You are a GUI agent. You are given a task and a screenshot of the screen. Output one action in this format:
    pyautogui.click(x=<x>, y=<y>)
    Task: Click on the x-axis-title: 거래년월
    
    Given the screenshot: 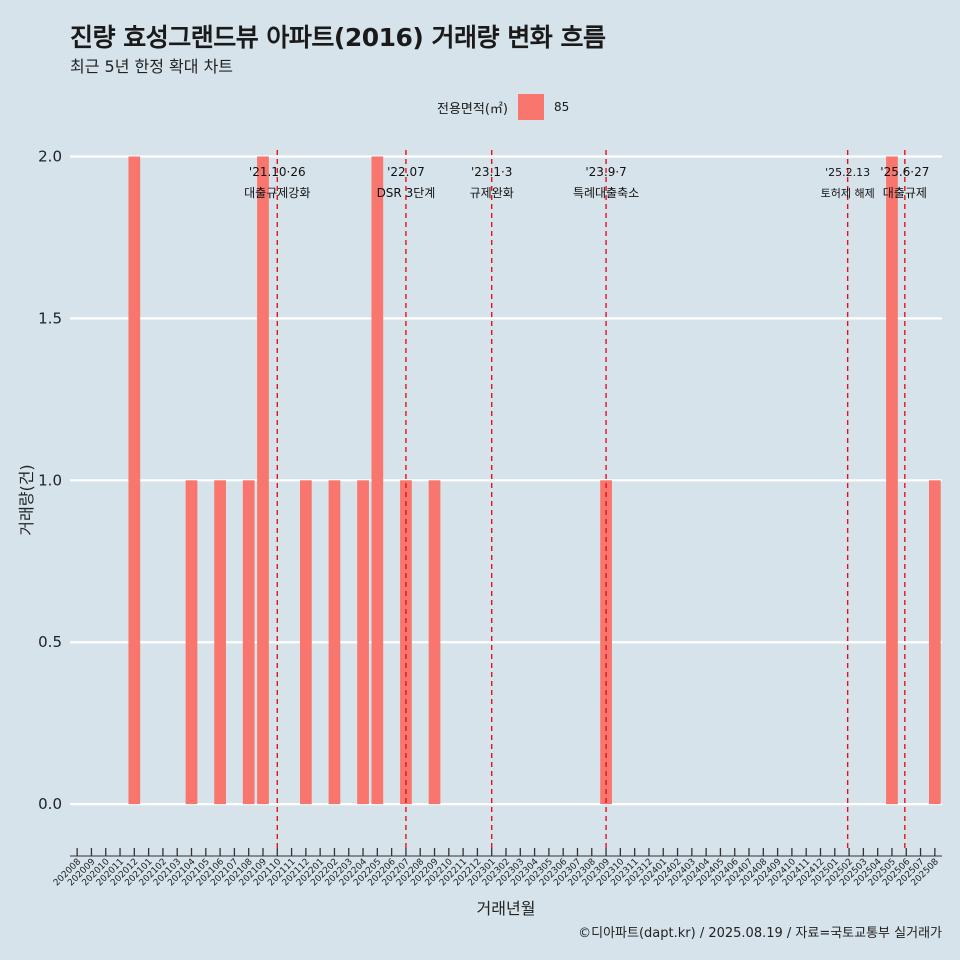 What is the action you would take?
    pyautogui.click(x=506, y=908)
    